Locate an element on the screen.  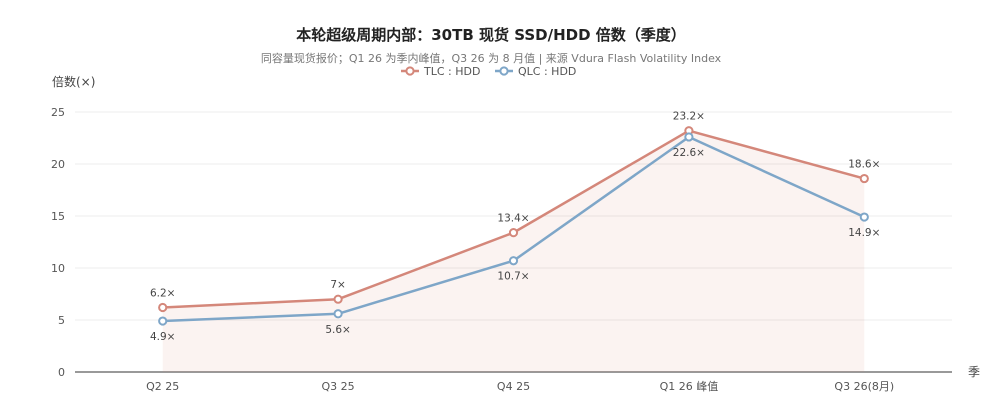
y-tick-label: 20 is located at coordinates (58, 164).